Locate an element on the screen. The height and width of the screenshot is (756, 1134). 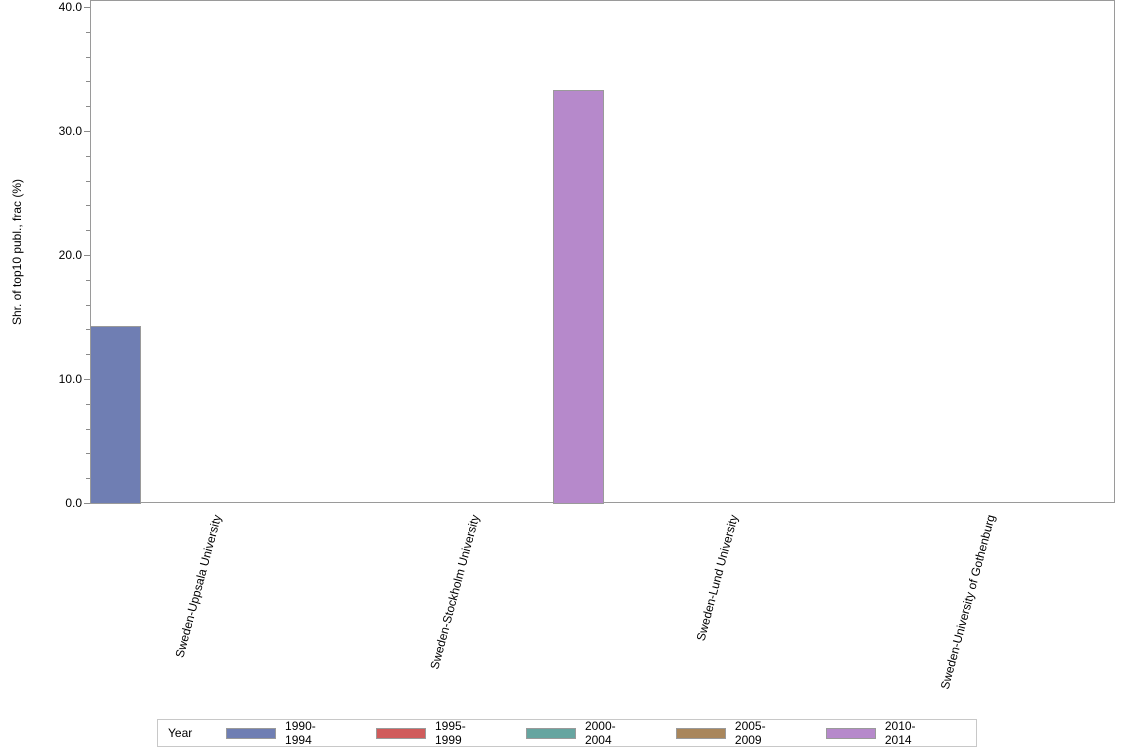
y-tick-label: 30.0 is located at coordinates (70, 131).